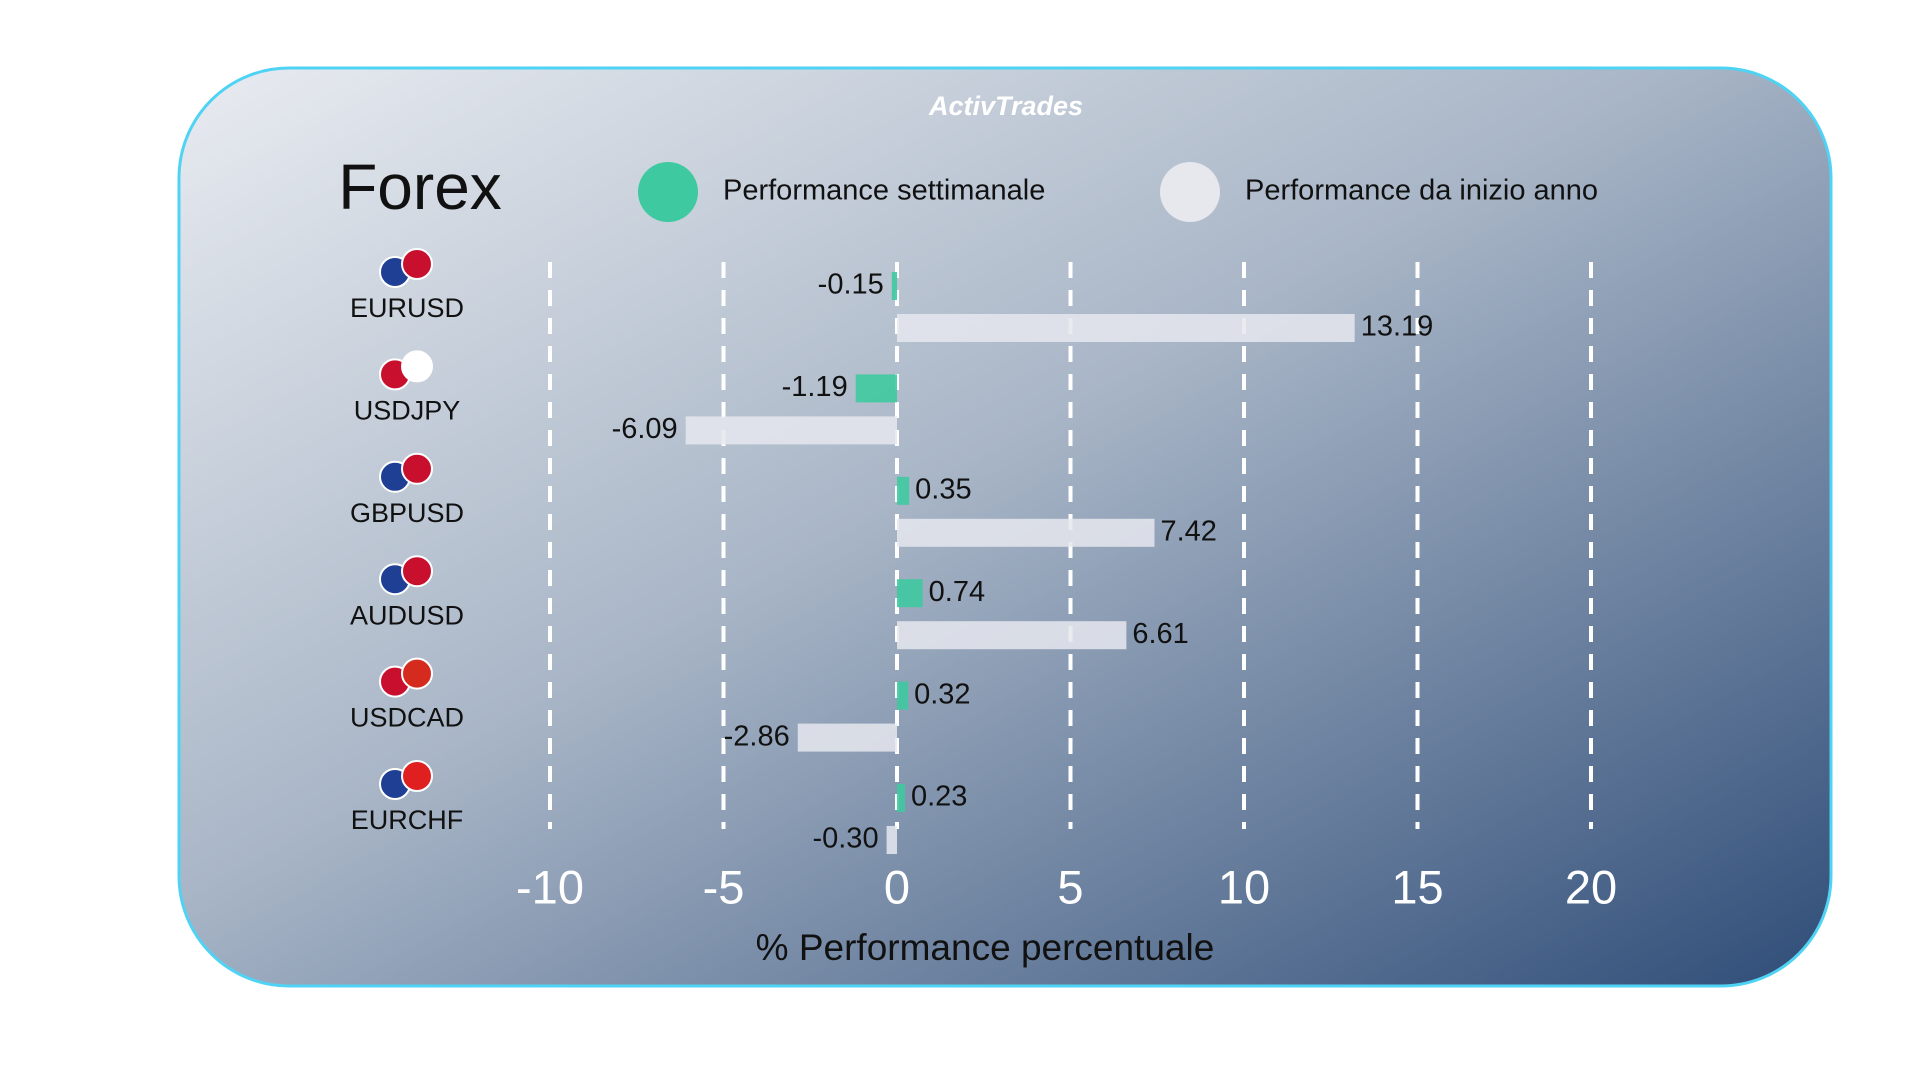  What do you see at coordinates (407, 820) in the screenshot?
I see `category-label: EURCHF` at bounding box center [407, 820].